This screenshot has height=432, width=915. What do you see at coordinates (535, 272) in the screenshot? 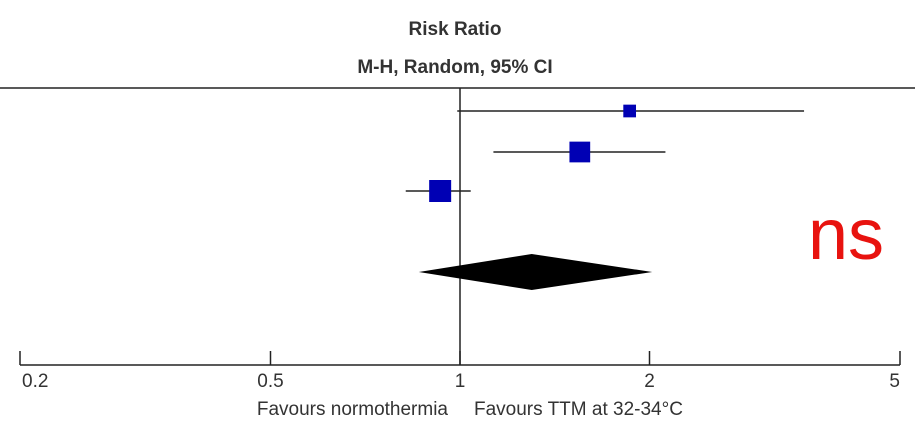
I see `pooled-diamond` at bounding box center [535, 272].